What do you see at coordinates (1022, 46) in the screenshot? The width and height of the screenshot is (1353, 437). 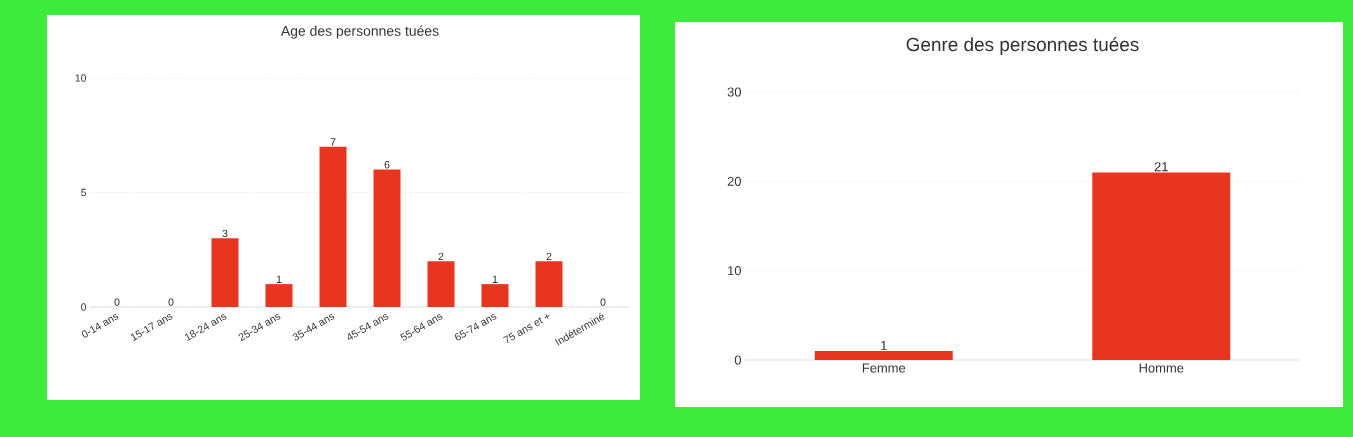 I see `chart-title: Genre des personnes tuées` at bounding box center [1022, 46].